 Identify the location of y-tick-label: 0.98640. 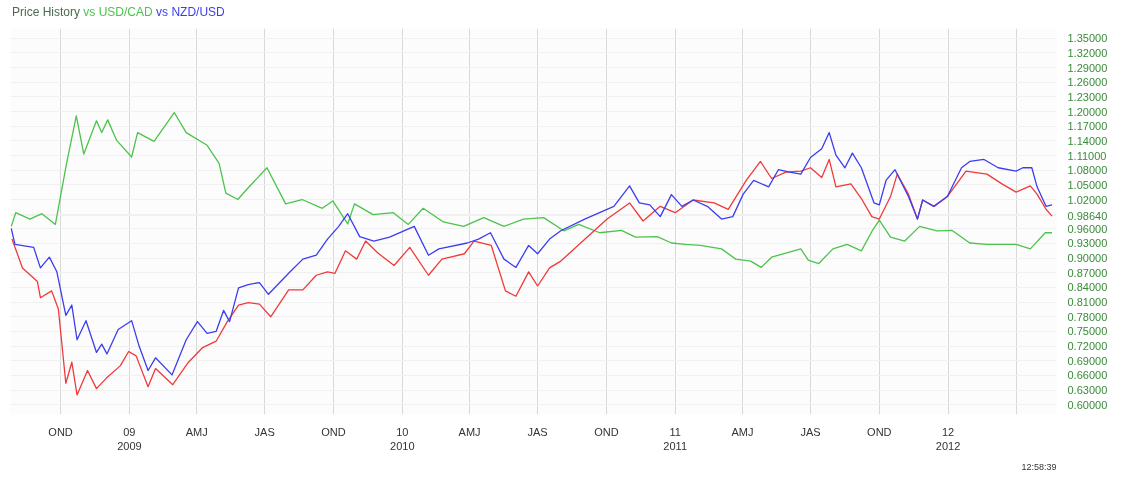
(1087, 215).